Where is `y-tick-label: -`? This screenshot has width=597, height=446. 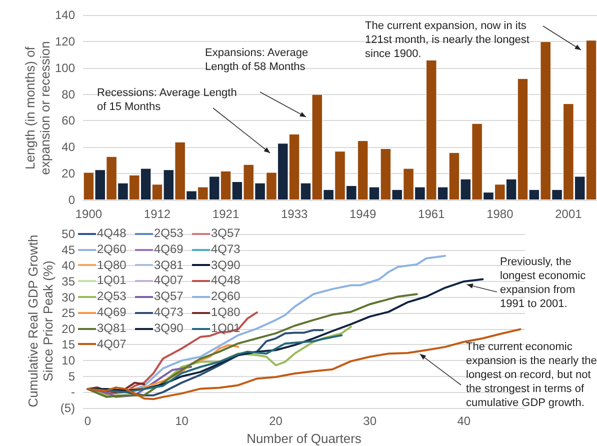
y-tick-label: - is located at coordinates (73, 392).